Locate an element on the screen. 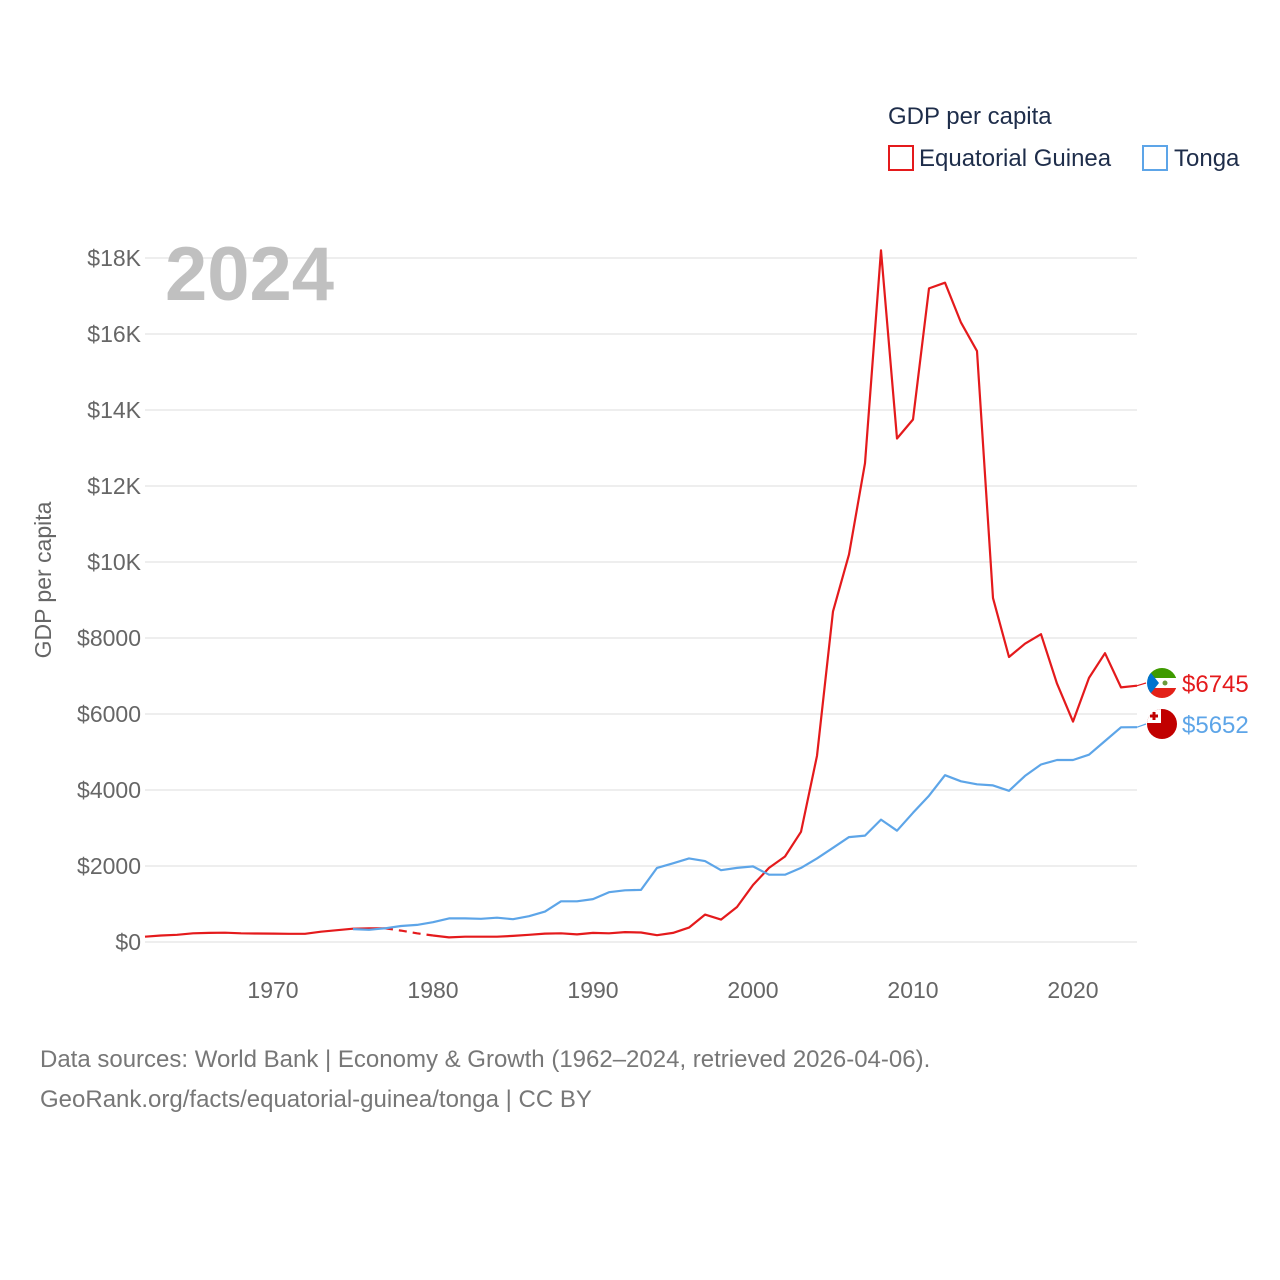 The height and width of the screenshot is (1280, 1280). series-tonga is located at coordinates (745, 828).